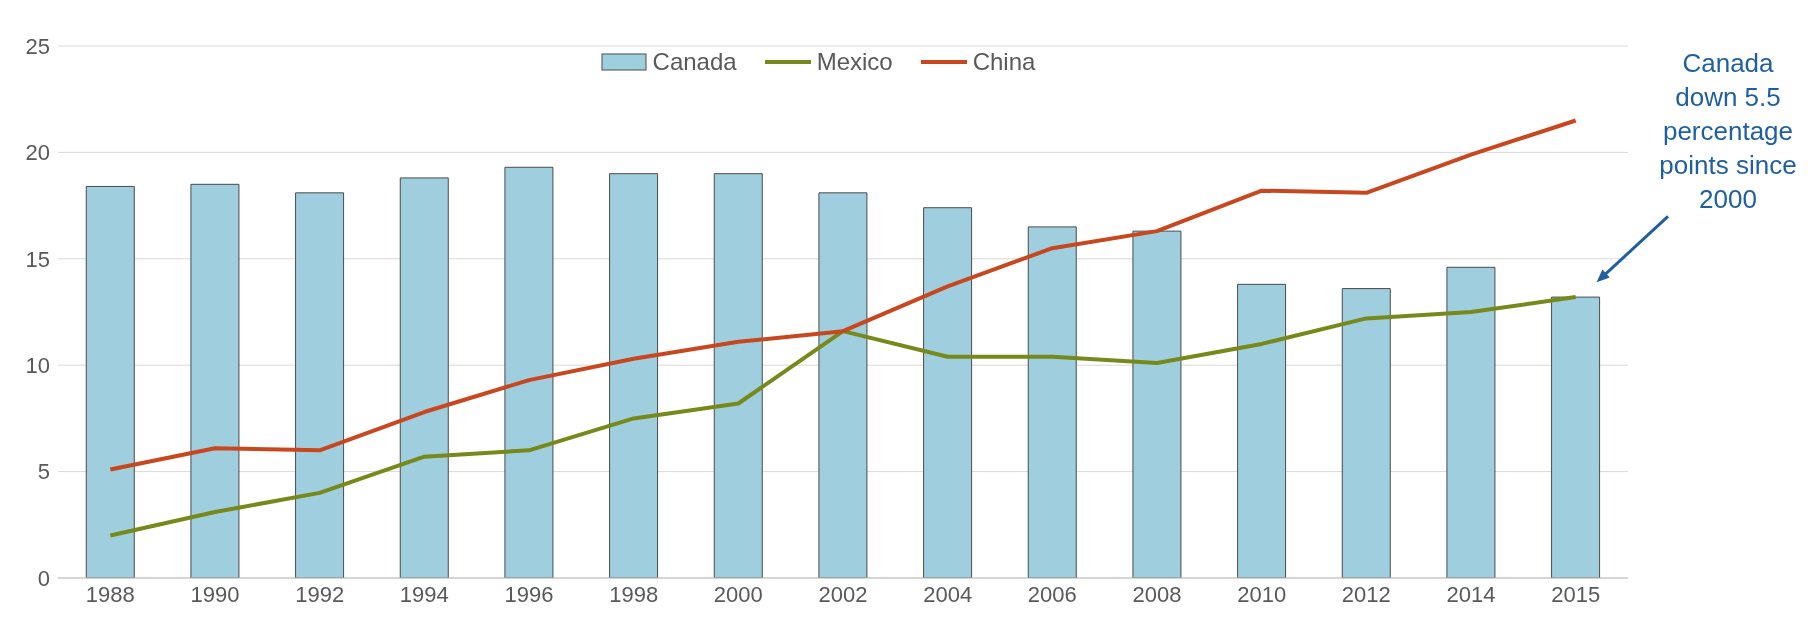 This screenshot has width=1810, height=629. What do you see at coordinates (110, 594) in the screenshot?
I see `x-tick-label: 1988` at bounding box center [110, 594].